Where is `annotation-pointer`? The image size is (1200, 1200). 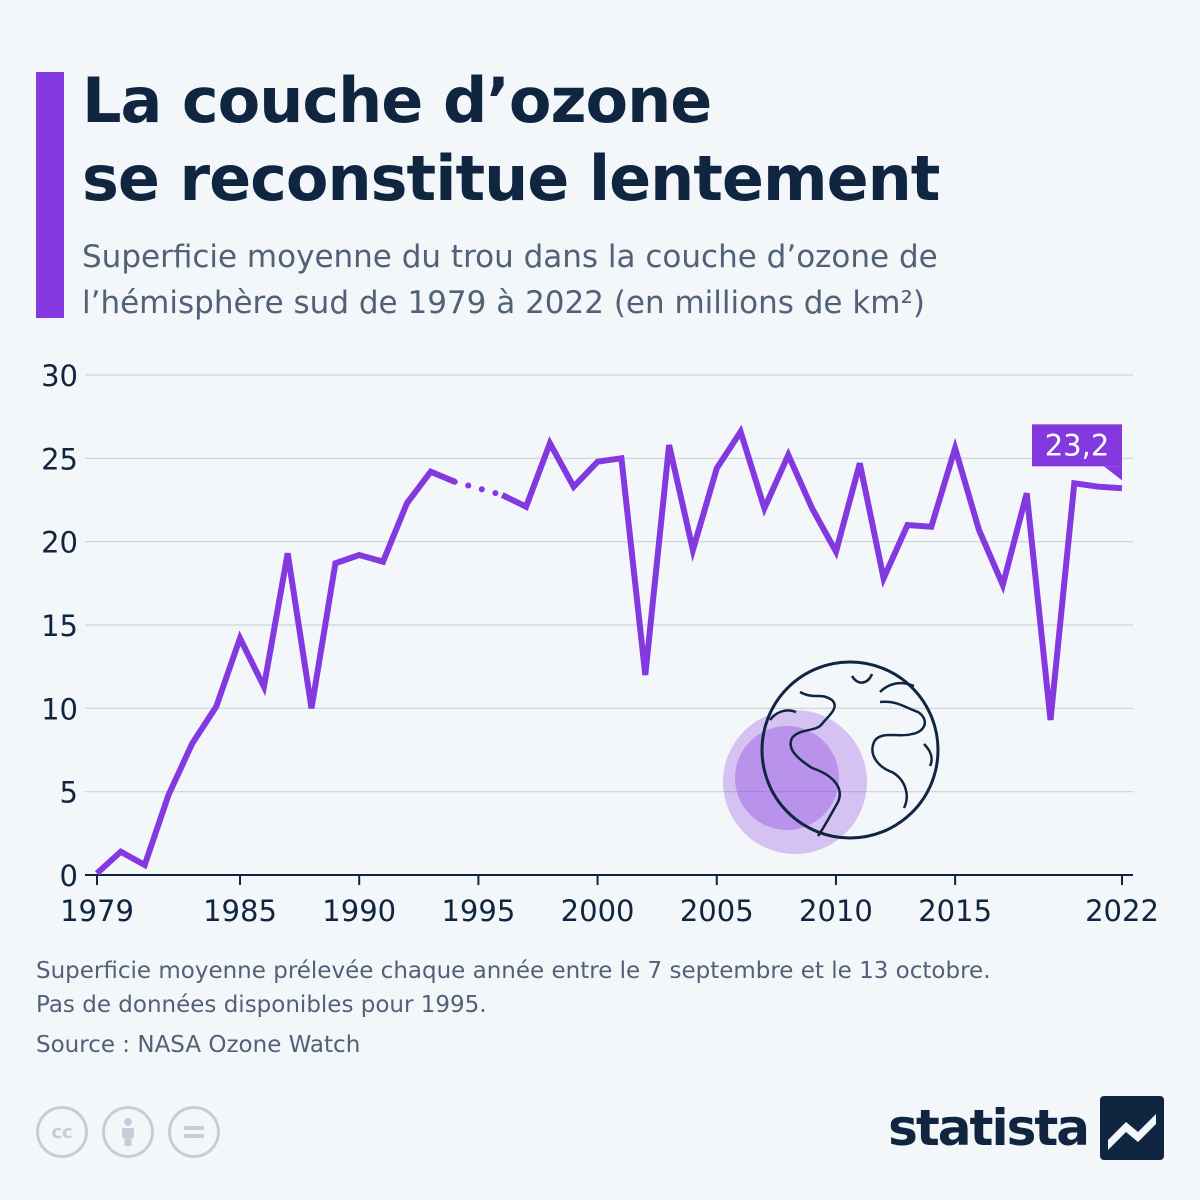 annotation-pointer is located at coordinates (1113, 473).